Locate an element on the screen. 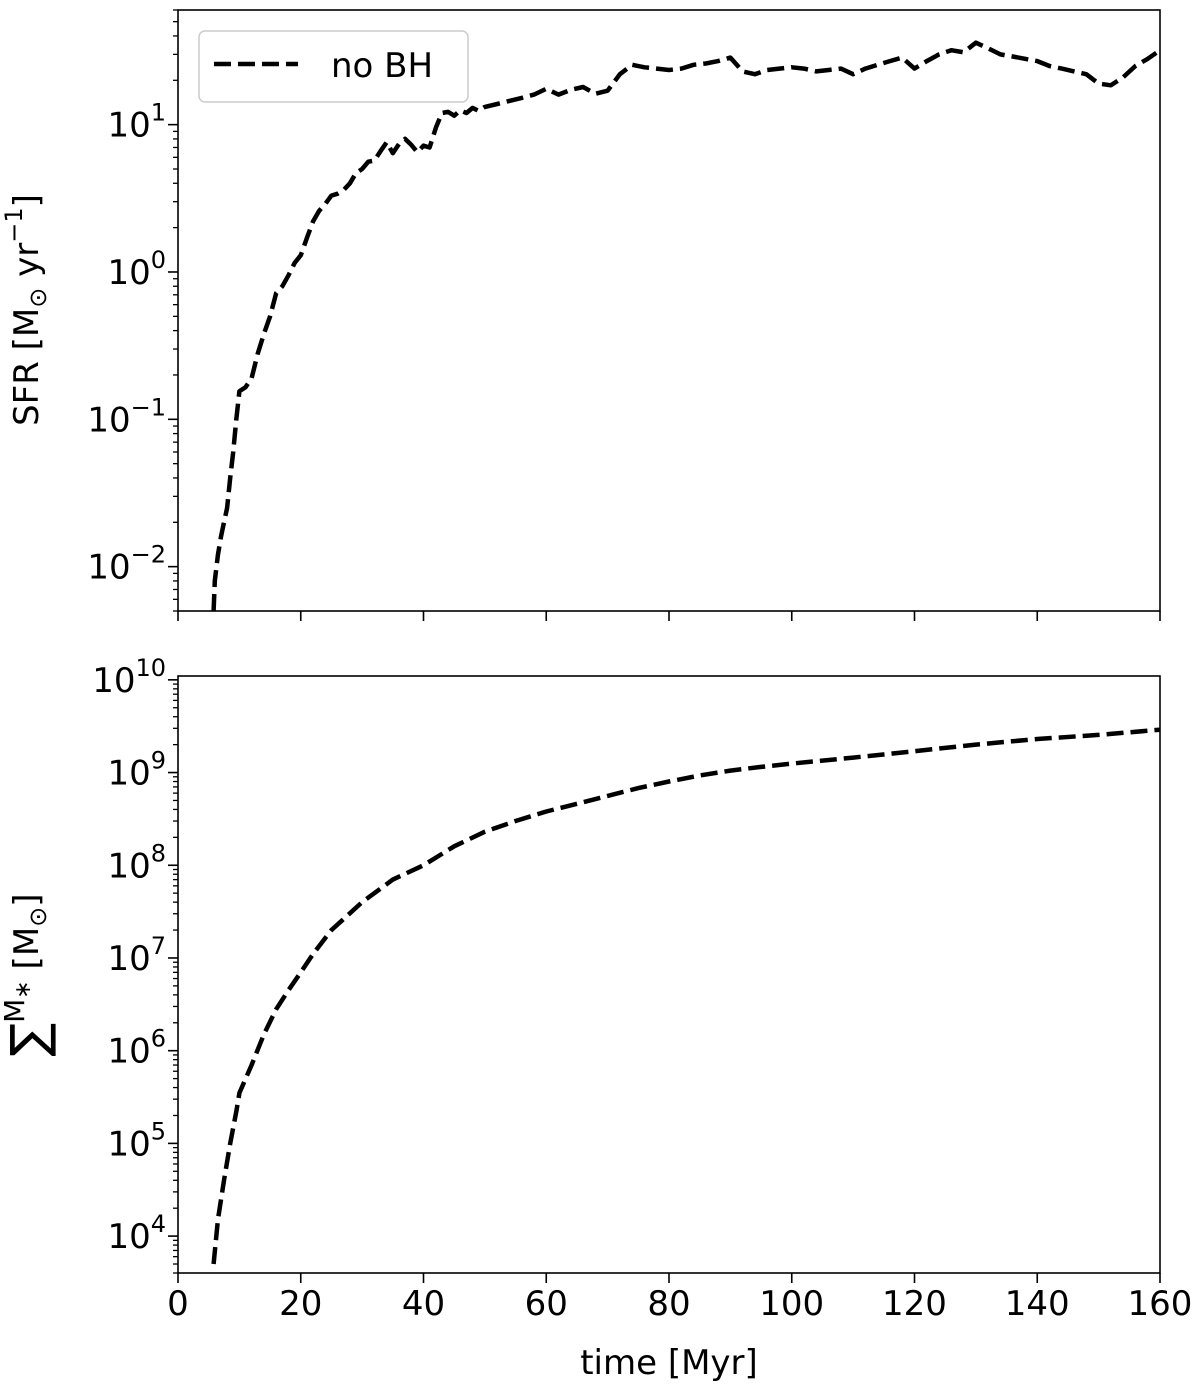 The image size is (1200, 1385). y-axis-label: ∑M∗ [M⊙] is located at coordinates (29, 974).